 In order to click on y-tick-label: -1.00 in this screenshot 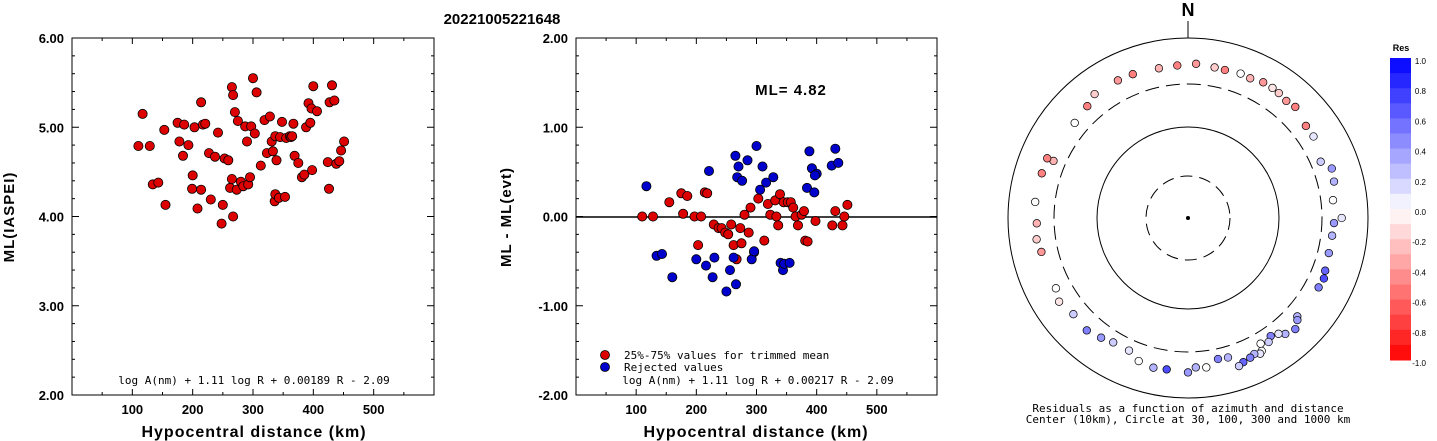, I will do `click(553, 306)`.